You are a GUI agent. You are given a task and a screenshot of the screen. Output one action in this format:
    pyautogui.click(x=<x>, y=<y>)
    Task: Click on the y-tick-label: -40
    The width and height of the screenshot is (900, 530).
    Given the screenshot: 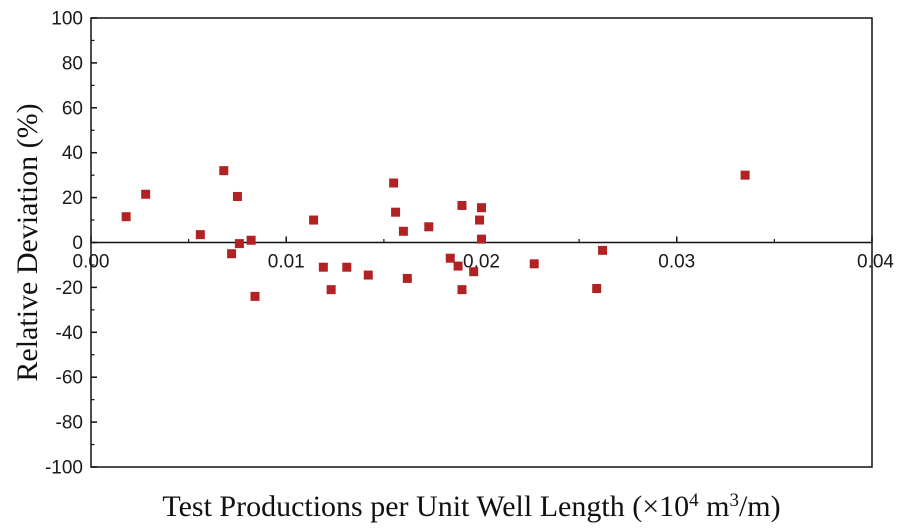 What is the action you would take?
    pyautogui.click(x=69, y=333)
    